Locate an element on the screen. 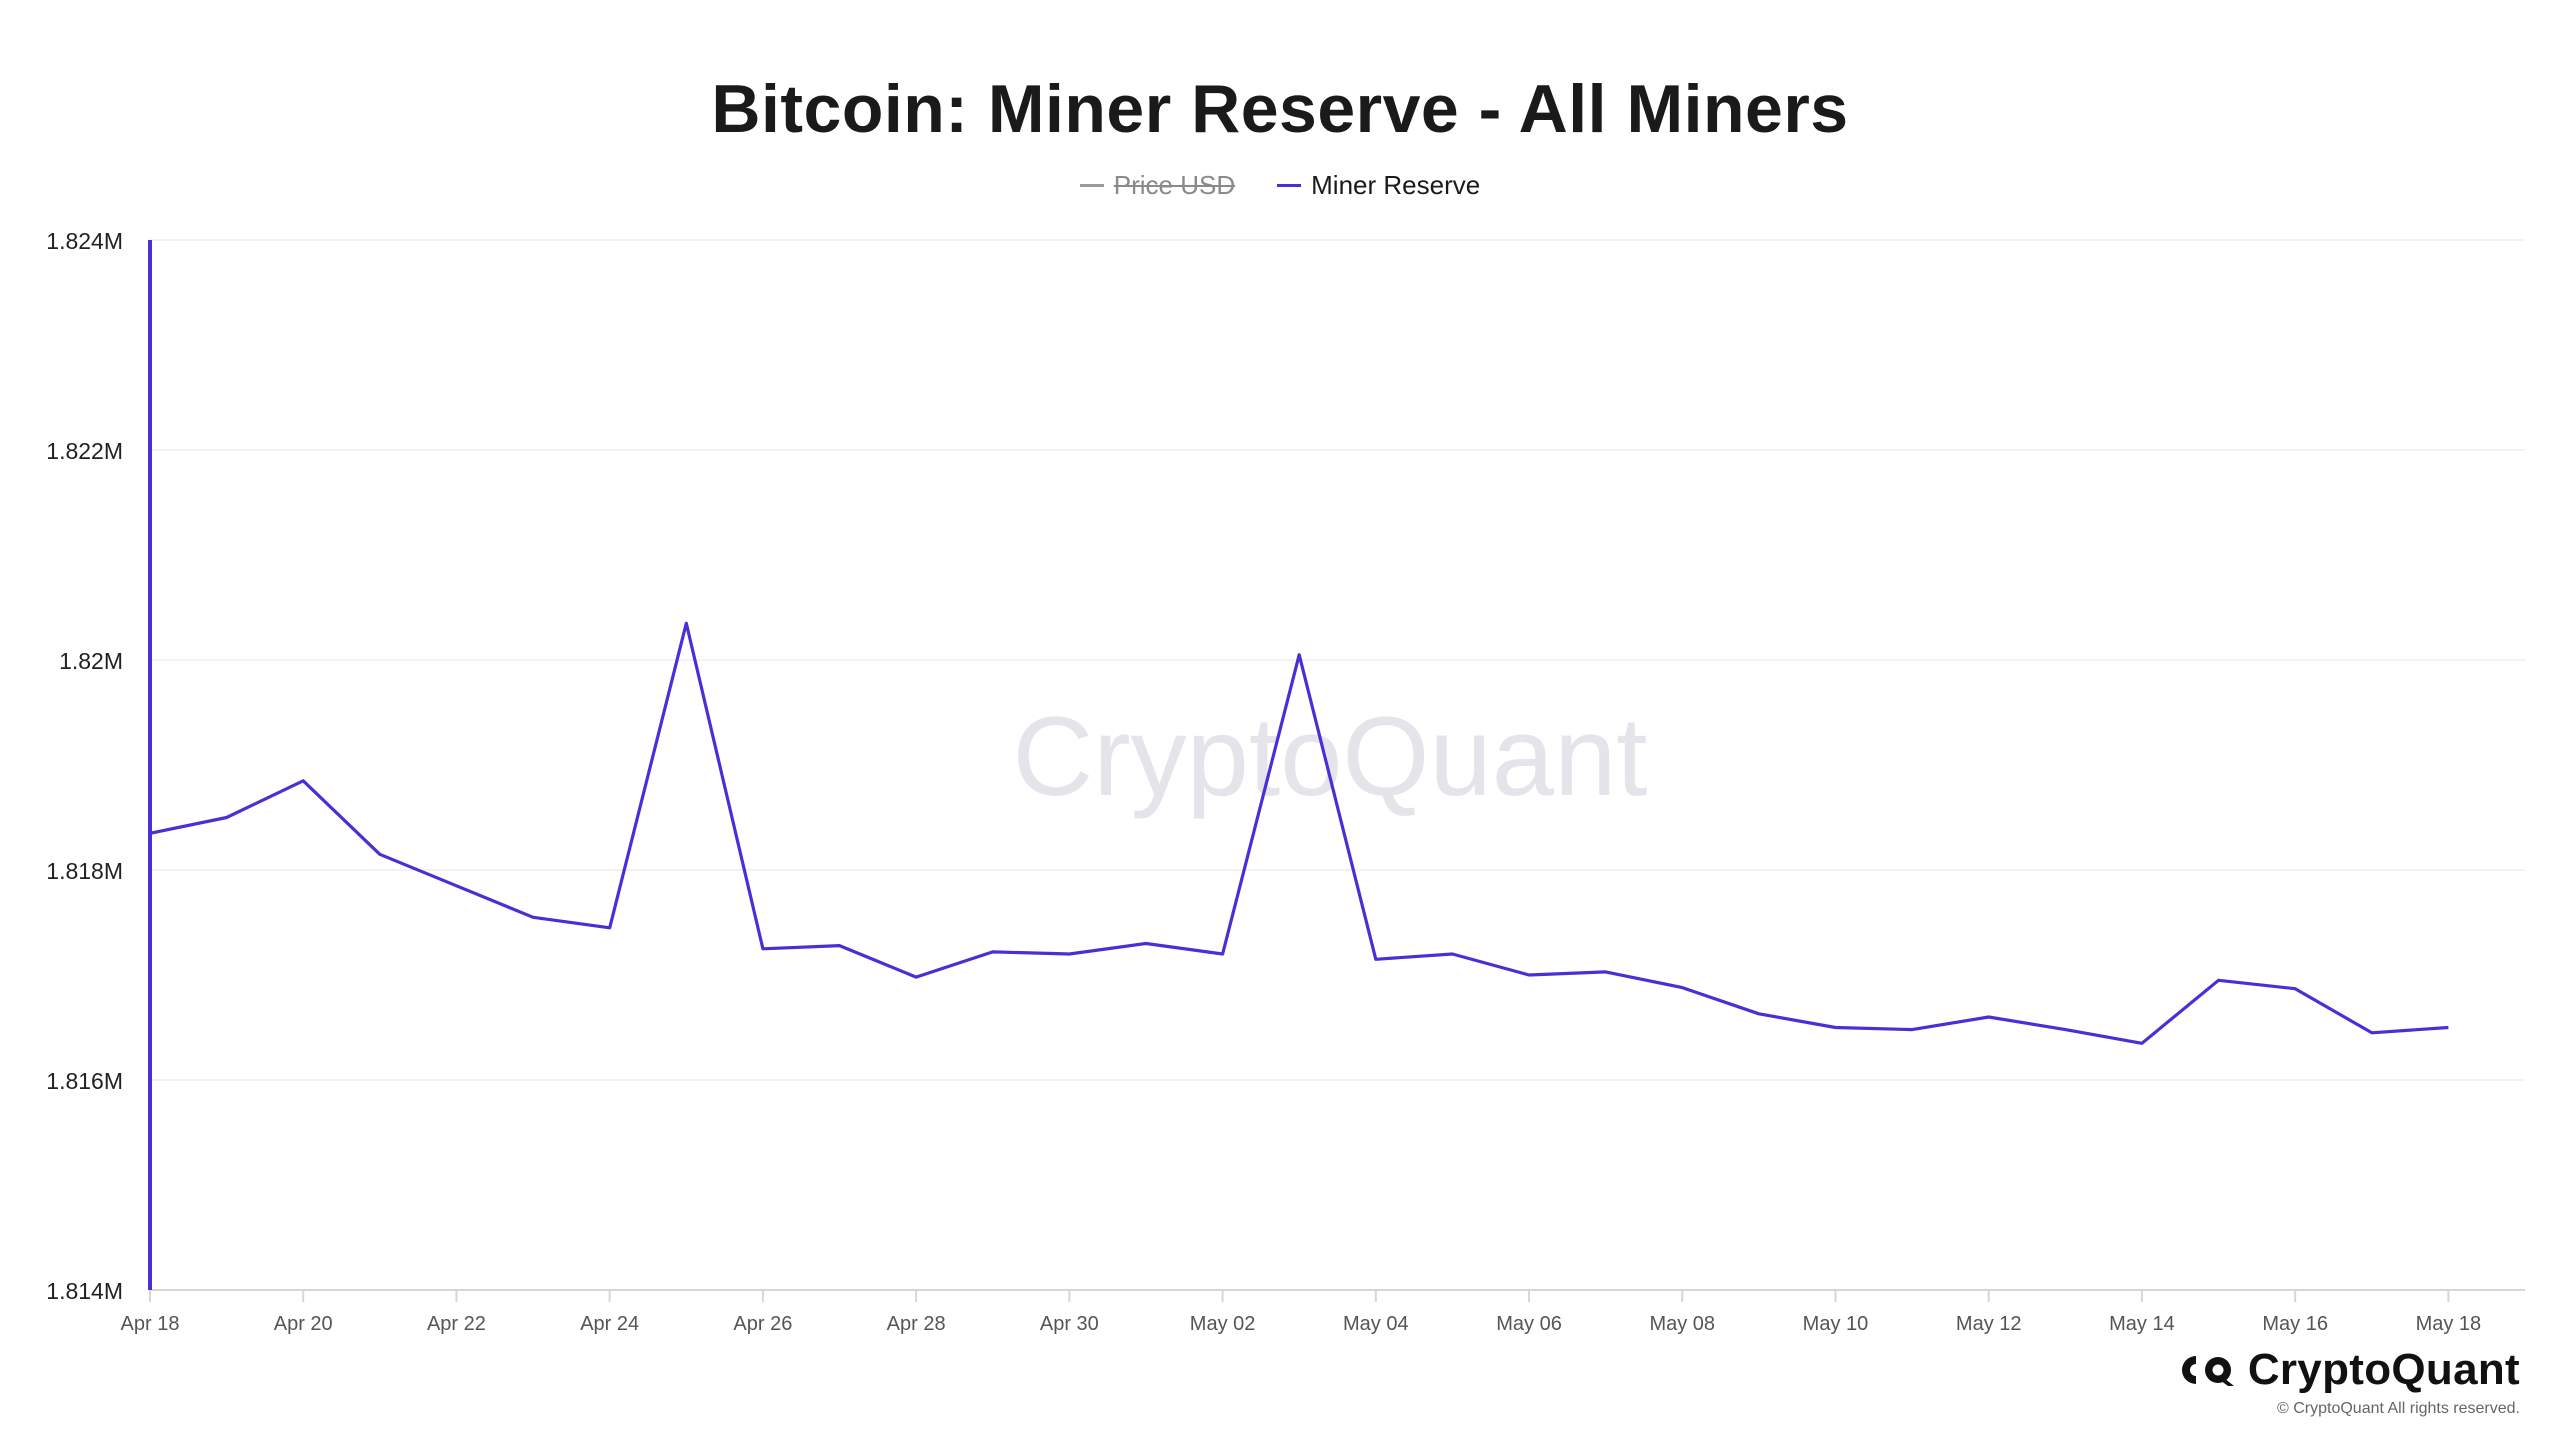 The width and height of the screenshot is (2560, 1440). x-tick-label: Apr 30 is located at coordinates (1069, 1324).